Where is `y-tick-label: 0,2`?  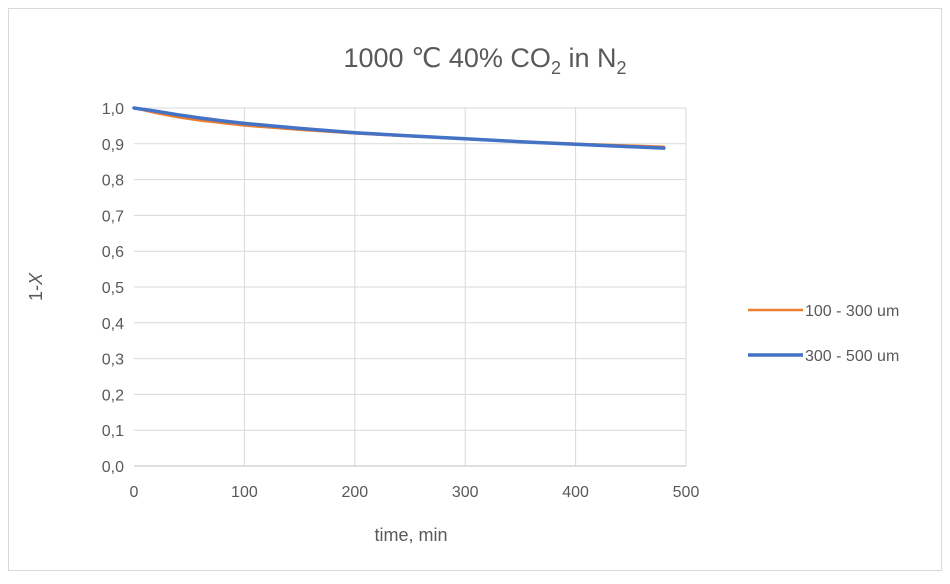 y-tick-label: 0,2 is located at coordinates (113, 395).